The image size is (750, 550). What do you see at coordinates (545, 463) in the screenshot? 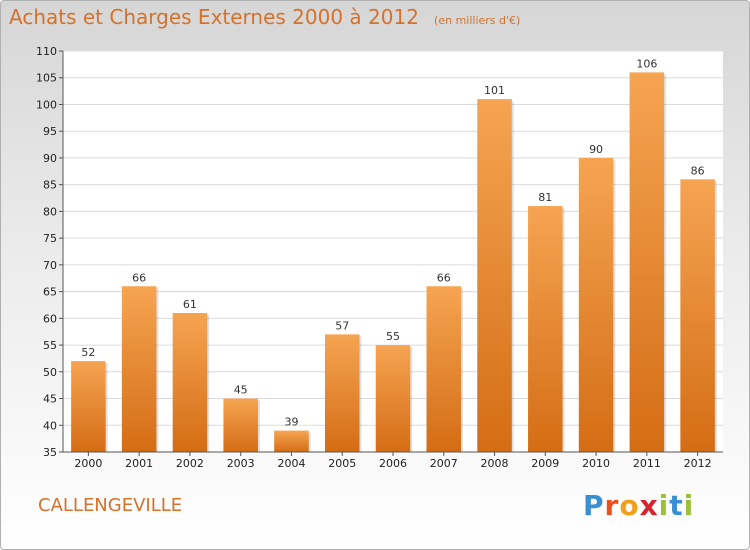
I see `x-tick-label: 2009` at bounding box center [545, 463].